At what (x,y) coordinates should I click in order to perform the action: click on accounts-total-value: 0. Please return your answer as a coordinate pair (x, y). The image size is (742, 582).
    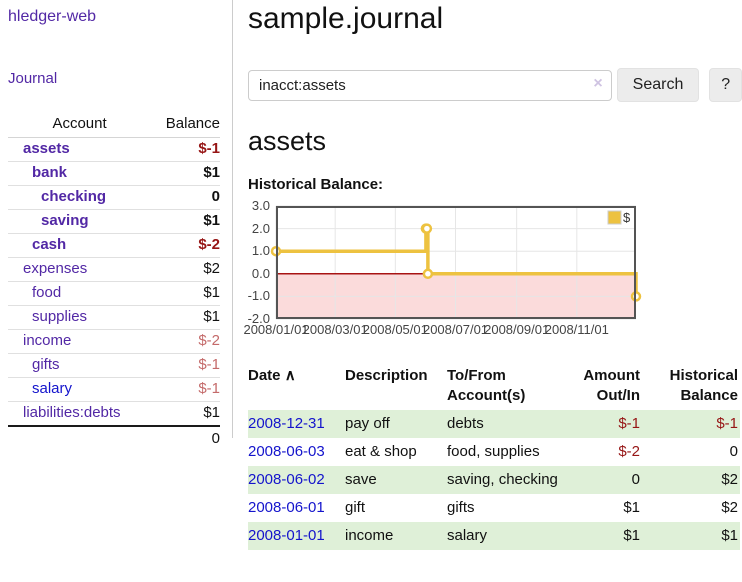
    Looking at the image, I should click on (185, 438).